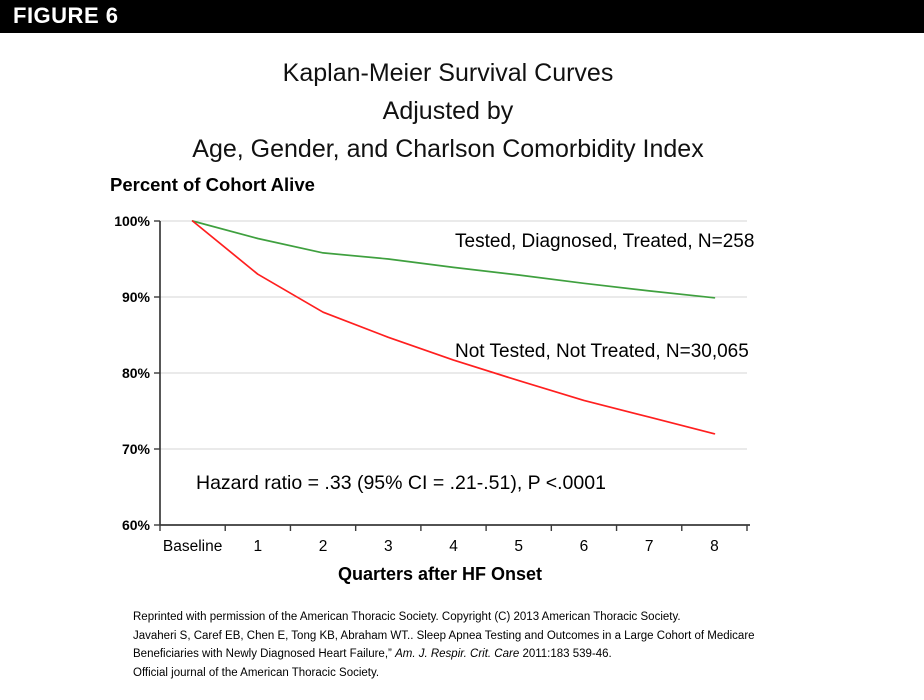 This screenshot has height=700, width=924. I want to click on figure-banner: FIGURE 6, so click(462, 16).